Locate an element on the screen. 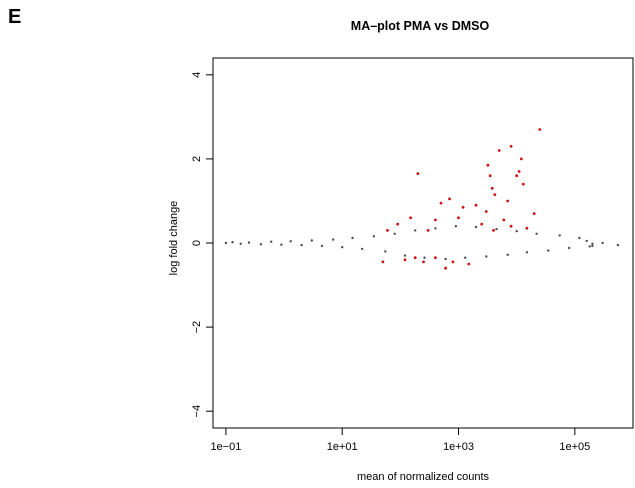  x-tick-label: 1e+01 is located at coordinates (342, 447).